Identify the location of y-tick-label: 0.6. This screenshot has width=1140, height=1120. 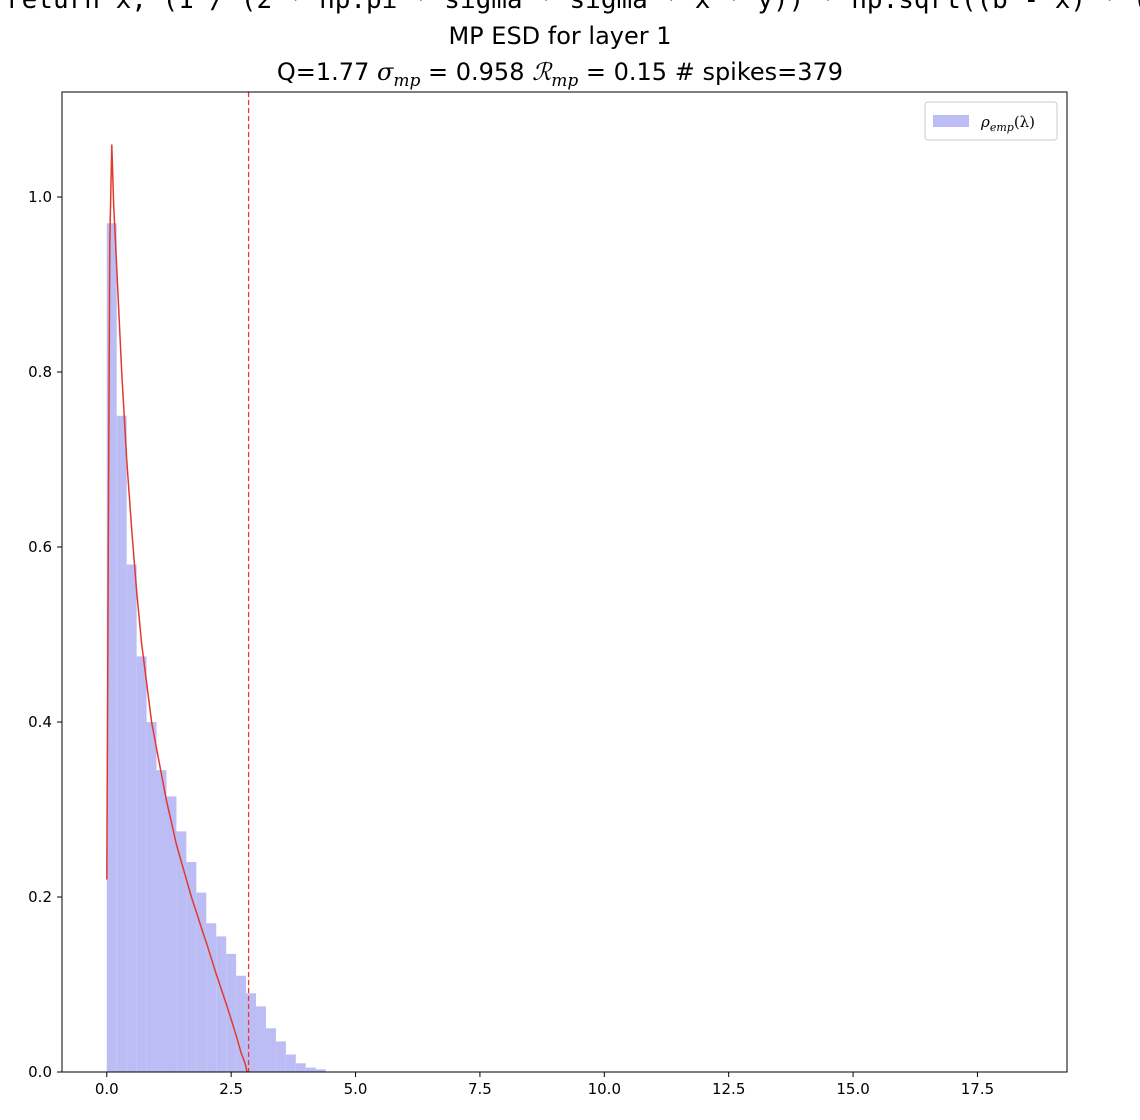
(40, 547).